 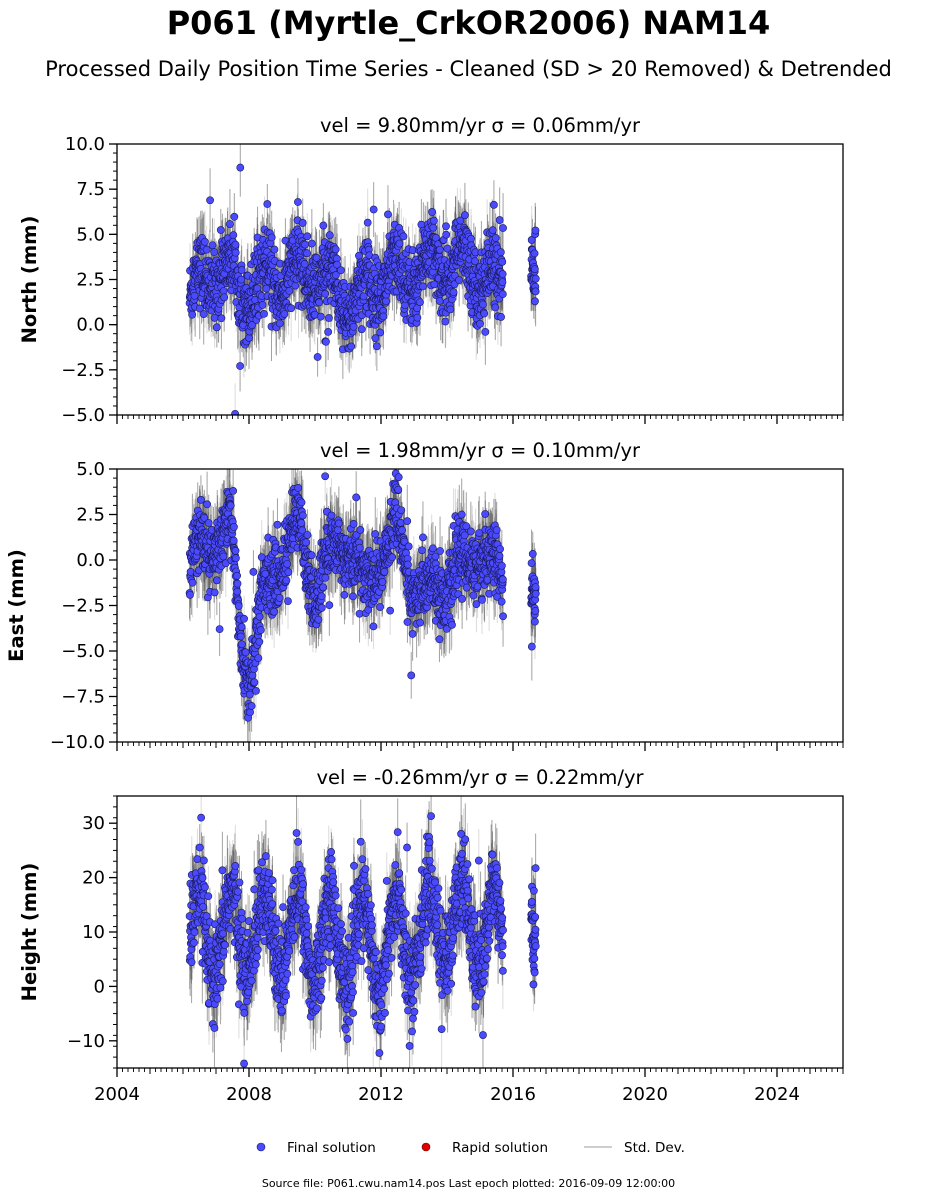 What do you see at coordinates (362, 289) in the screenshot?
I see `final-solution-points` at bounding box center [362, 289].